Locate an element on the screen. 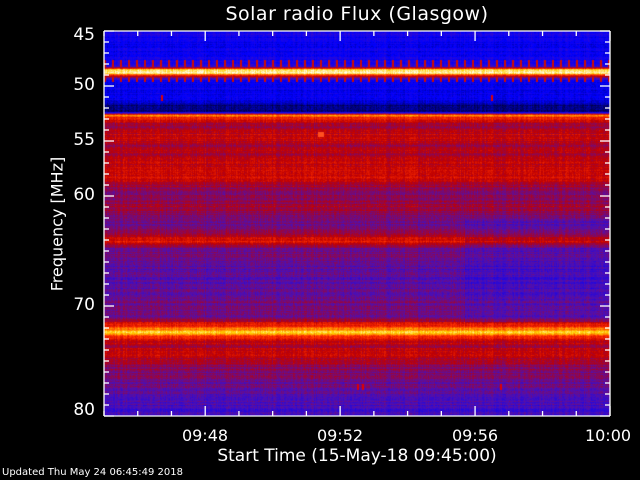  y-tick-label: 70 is located at coordinates (84, 305).